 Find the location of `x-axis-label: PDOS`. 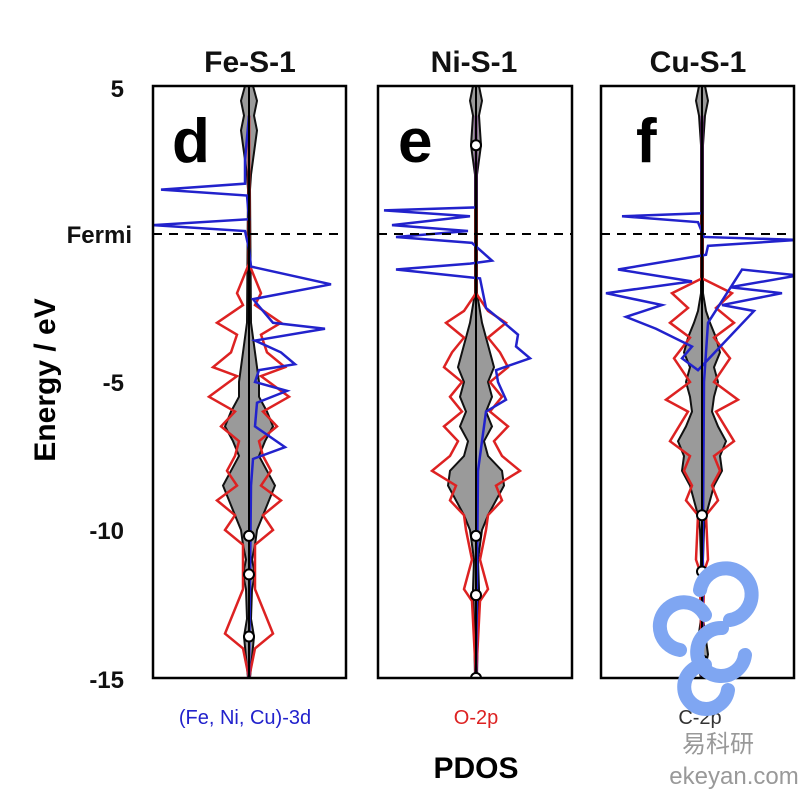

x-axis-label: PDOS is located at coordinates (475, 768).